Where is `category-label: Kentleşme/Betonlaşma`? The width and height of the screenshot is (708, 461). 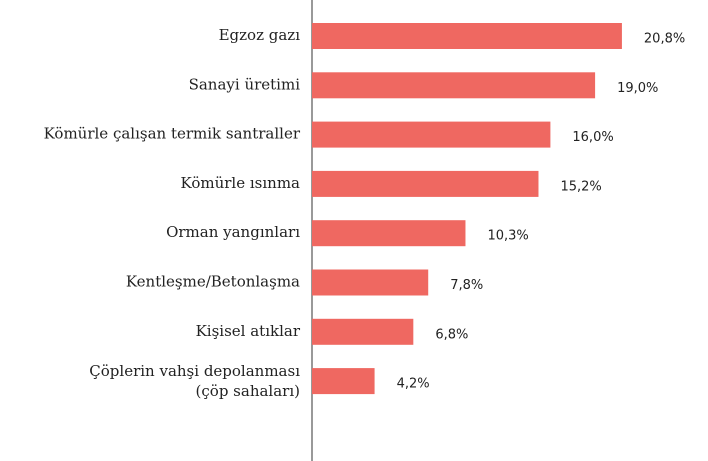
category-label: Kentleşme/Betonlaşma is located at coordinates (213, 282).